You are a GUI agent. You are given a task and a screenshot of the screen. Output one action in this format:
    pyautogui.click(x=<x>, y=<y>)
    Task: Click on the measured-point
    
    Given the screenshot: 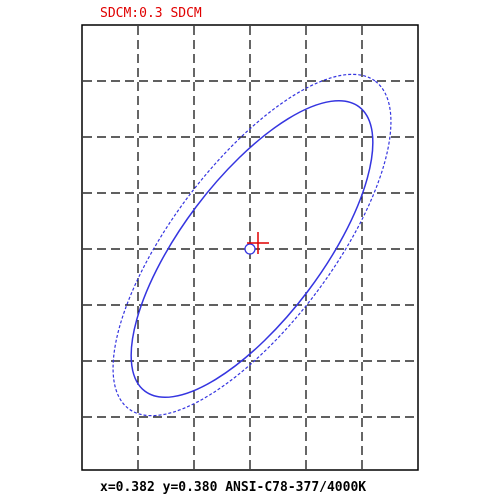 What is the action you would take?
    pyautogui.click(x=258, y=243)
    